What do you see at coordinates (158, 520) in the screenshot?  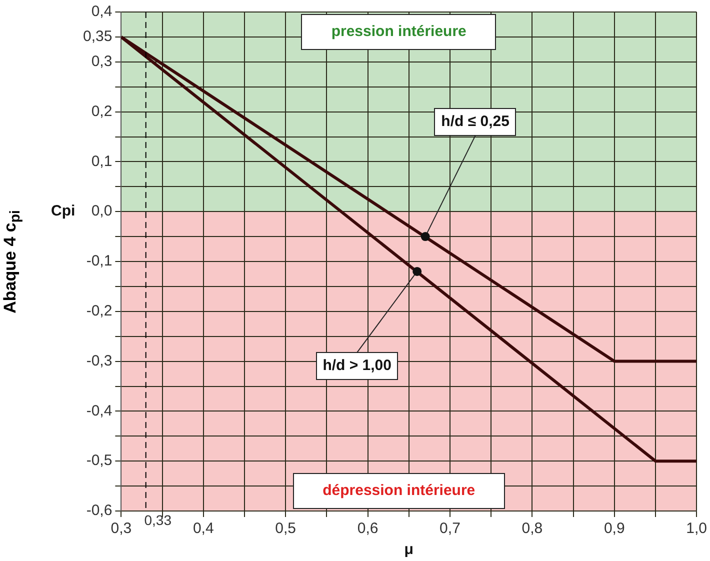 I see `ref-line-label: 0,33` at bounding box center [158, 520].